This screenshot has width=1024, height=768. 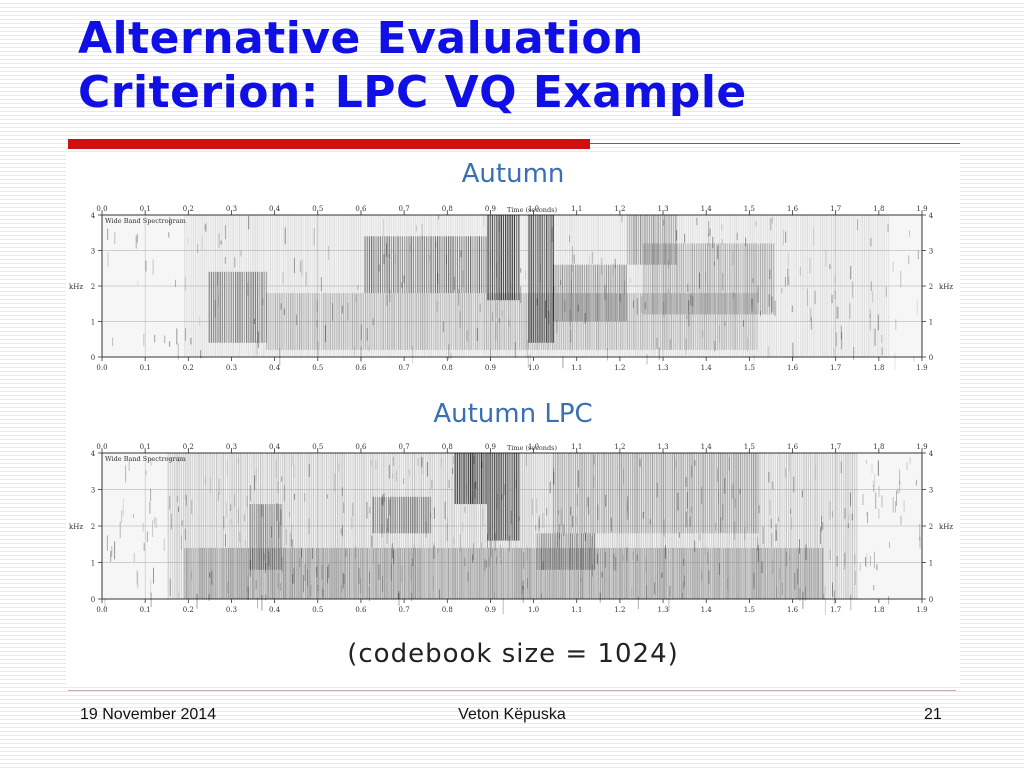 I want to click on bottom-spectrogram-heading: Autumn LPC, so click(x=513, y=414).